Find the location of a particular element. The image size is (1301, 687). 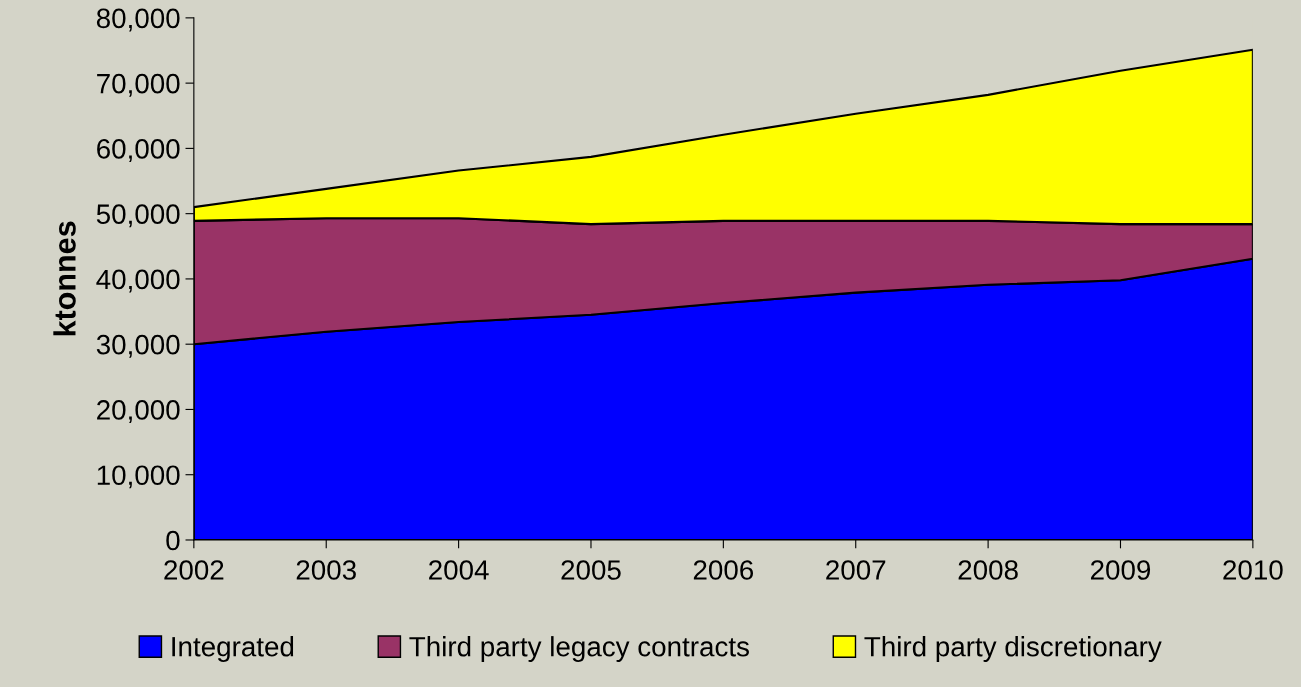

x-tick-label: 2009 is located at coordinates (1120, 570).